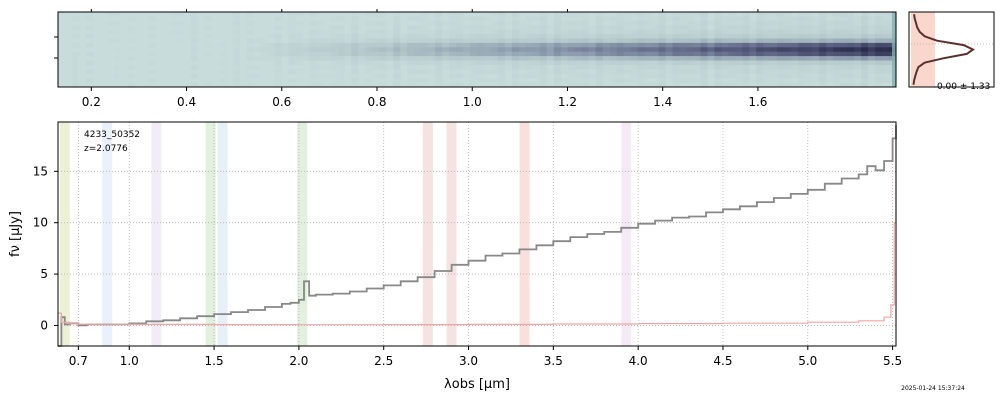 The height and width of the screenshot is (400, 1000). What do you see at coordinates (112, 135) in the screenshot?
I see `object-id-label: 4233_50352` at bounding box center [112, 135].